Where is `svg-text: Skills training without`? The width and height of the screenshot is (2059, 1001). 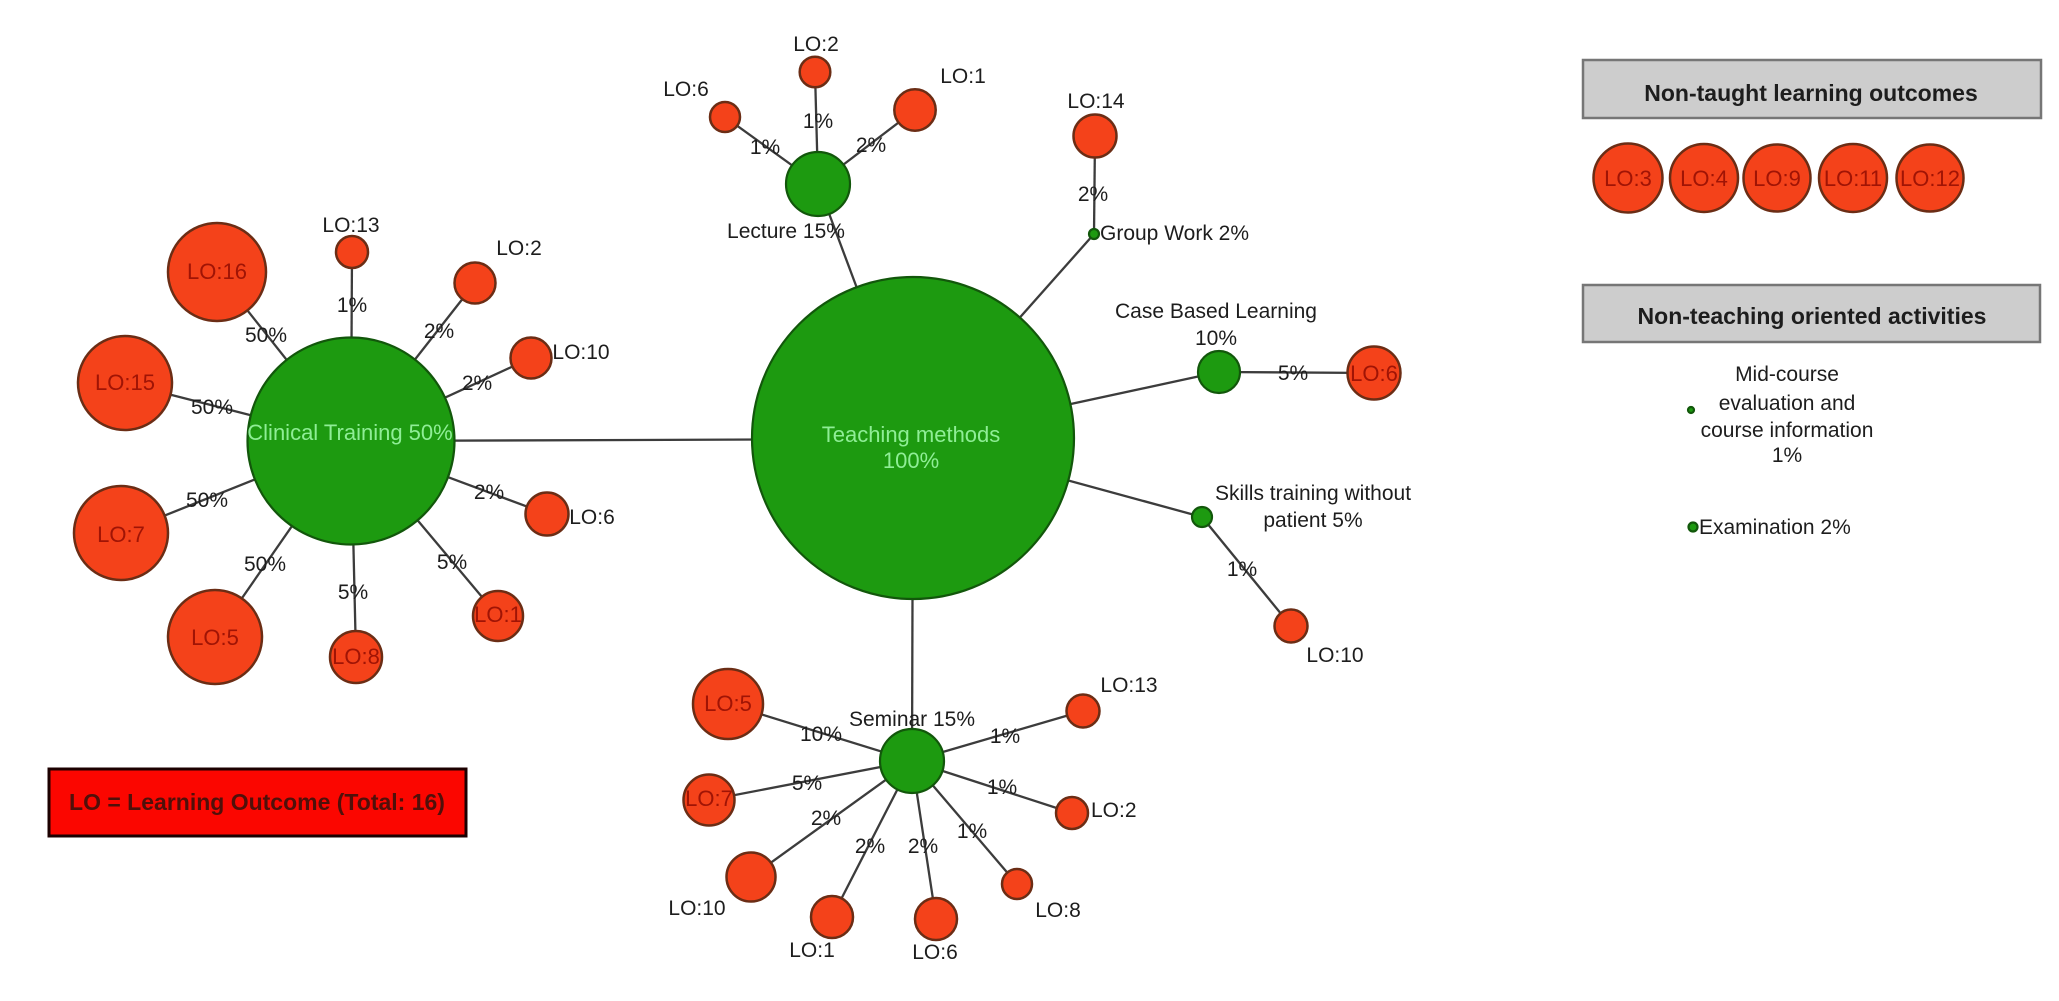 svg-text: Skills training without is located at coordinates (1313, 493).